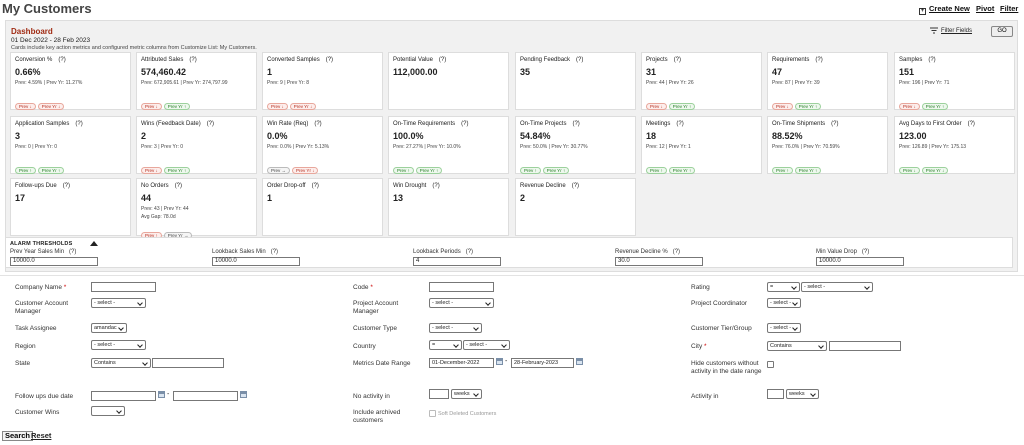  I want to click on activity-in-count-input, so click(775, 394).